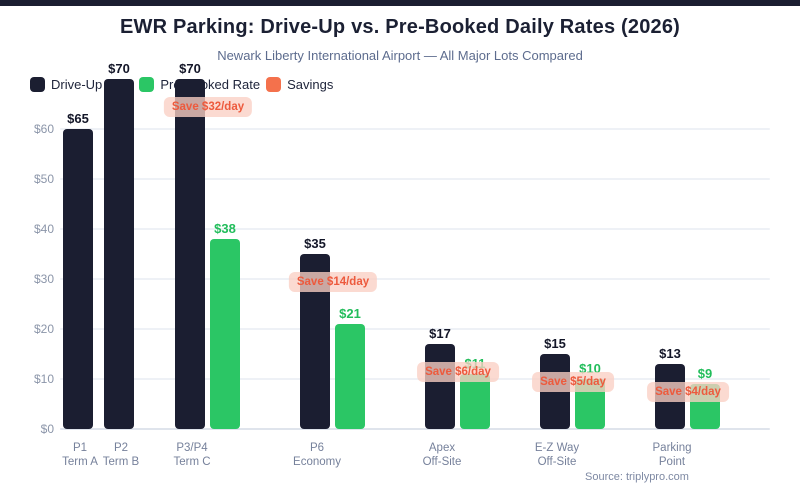 The image size is (800, 500). I want to click on bar-value-label-pre-booked-p6: $21, so click(350, 313).